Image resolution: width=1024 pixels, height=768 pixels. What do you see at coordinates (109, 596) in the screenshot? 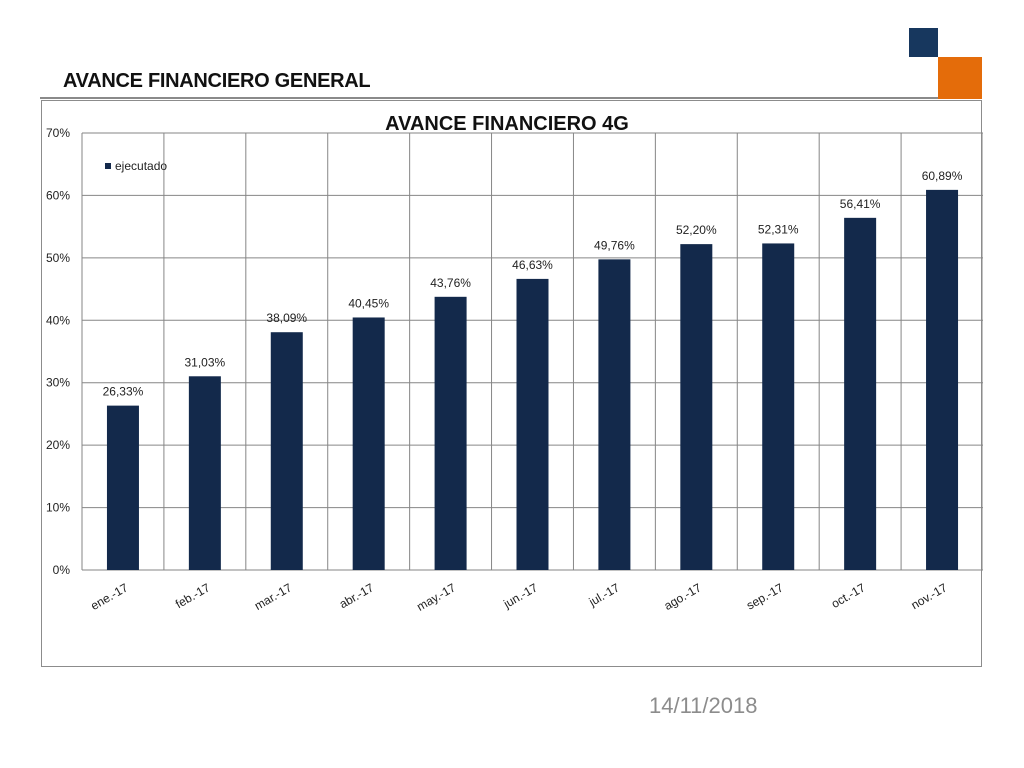
I see `x-tick-label: ene.-17` at bounding box center [109, 596].